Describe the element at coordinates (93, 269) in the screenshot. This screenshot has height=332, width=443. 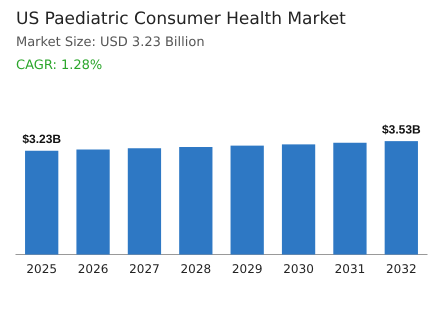
I see `x-tick-label: 2026` at that location.